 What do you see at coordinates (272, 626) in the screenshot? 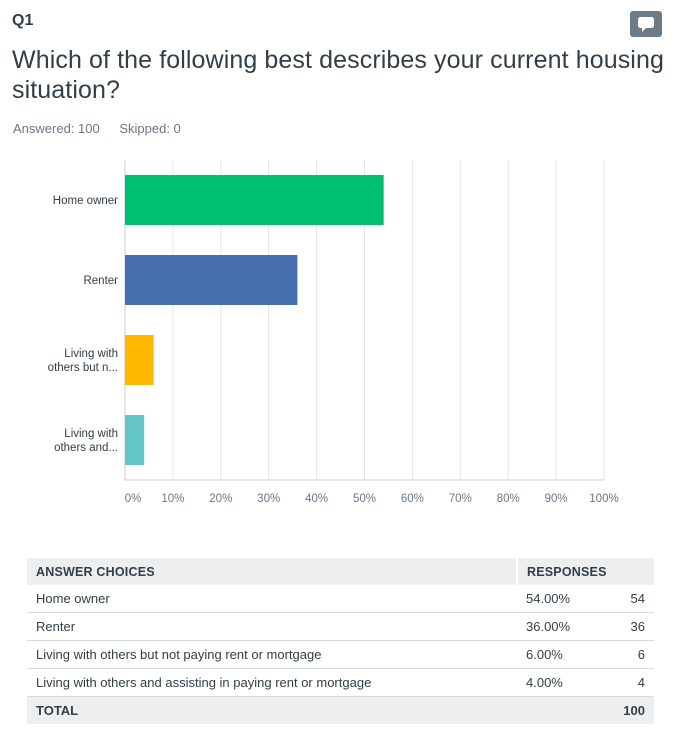
I see `row-choice: Renter` at bounding box center [272, 626].